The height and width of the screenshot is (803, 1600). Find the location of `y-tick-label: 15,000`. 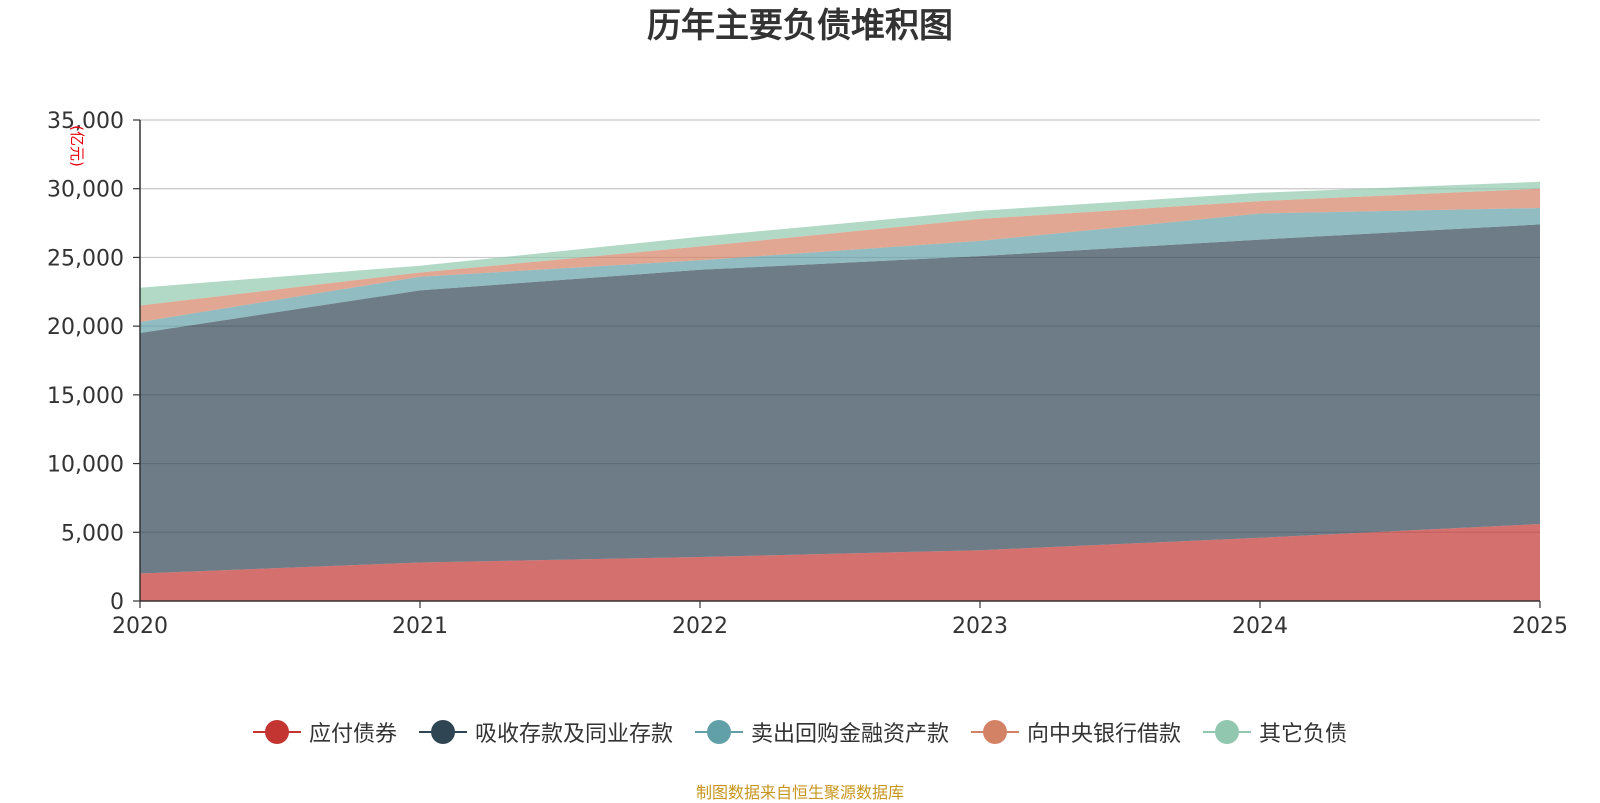

y-tick-label: 15,000 is located at coordinates (85, 396).